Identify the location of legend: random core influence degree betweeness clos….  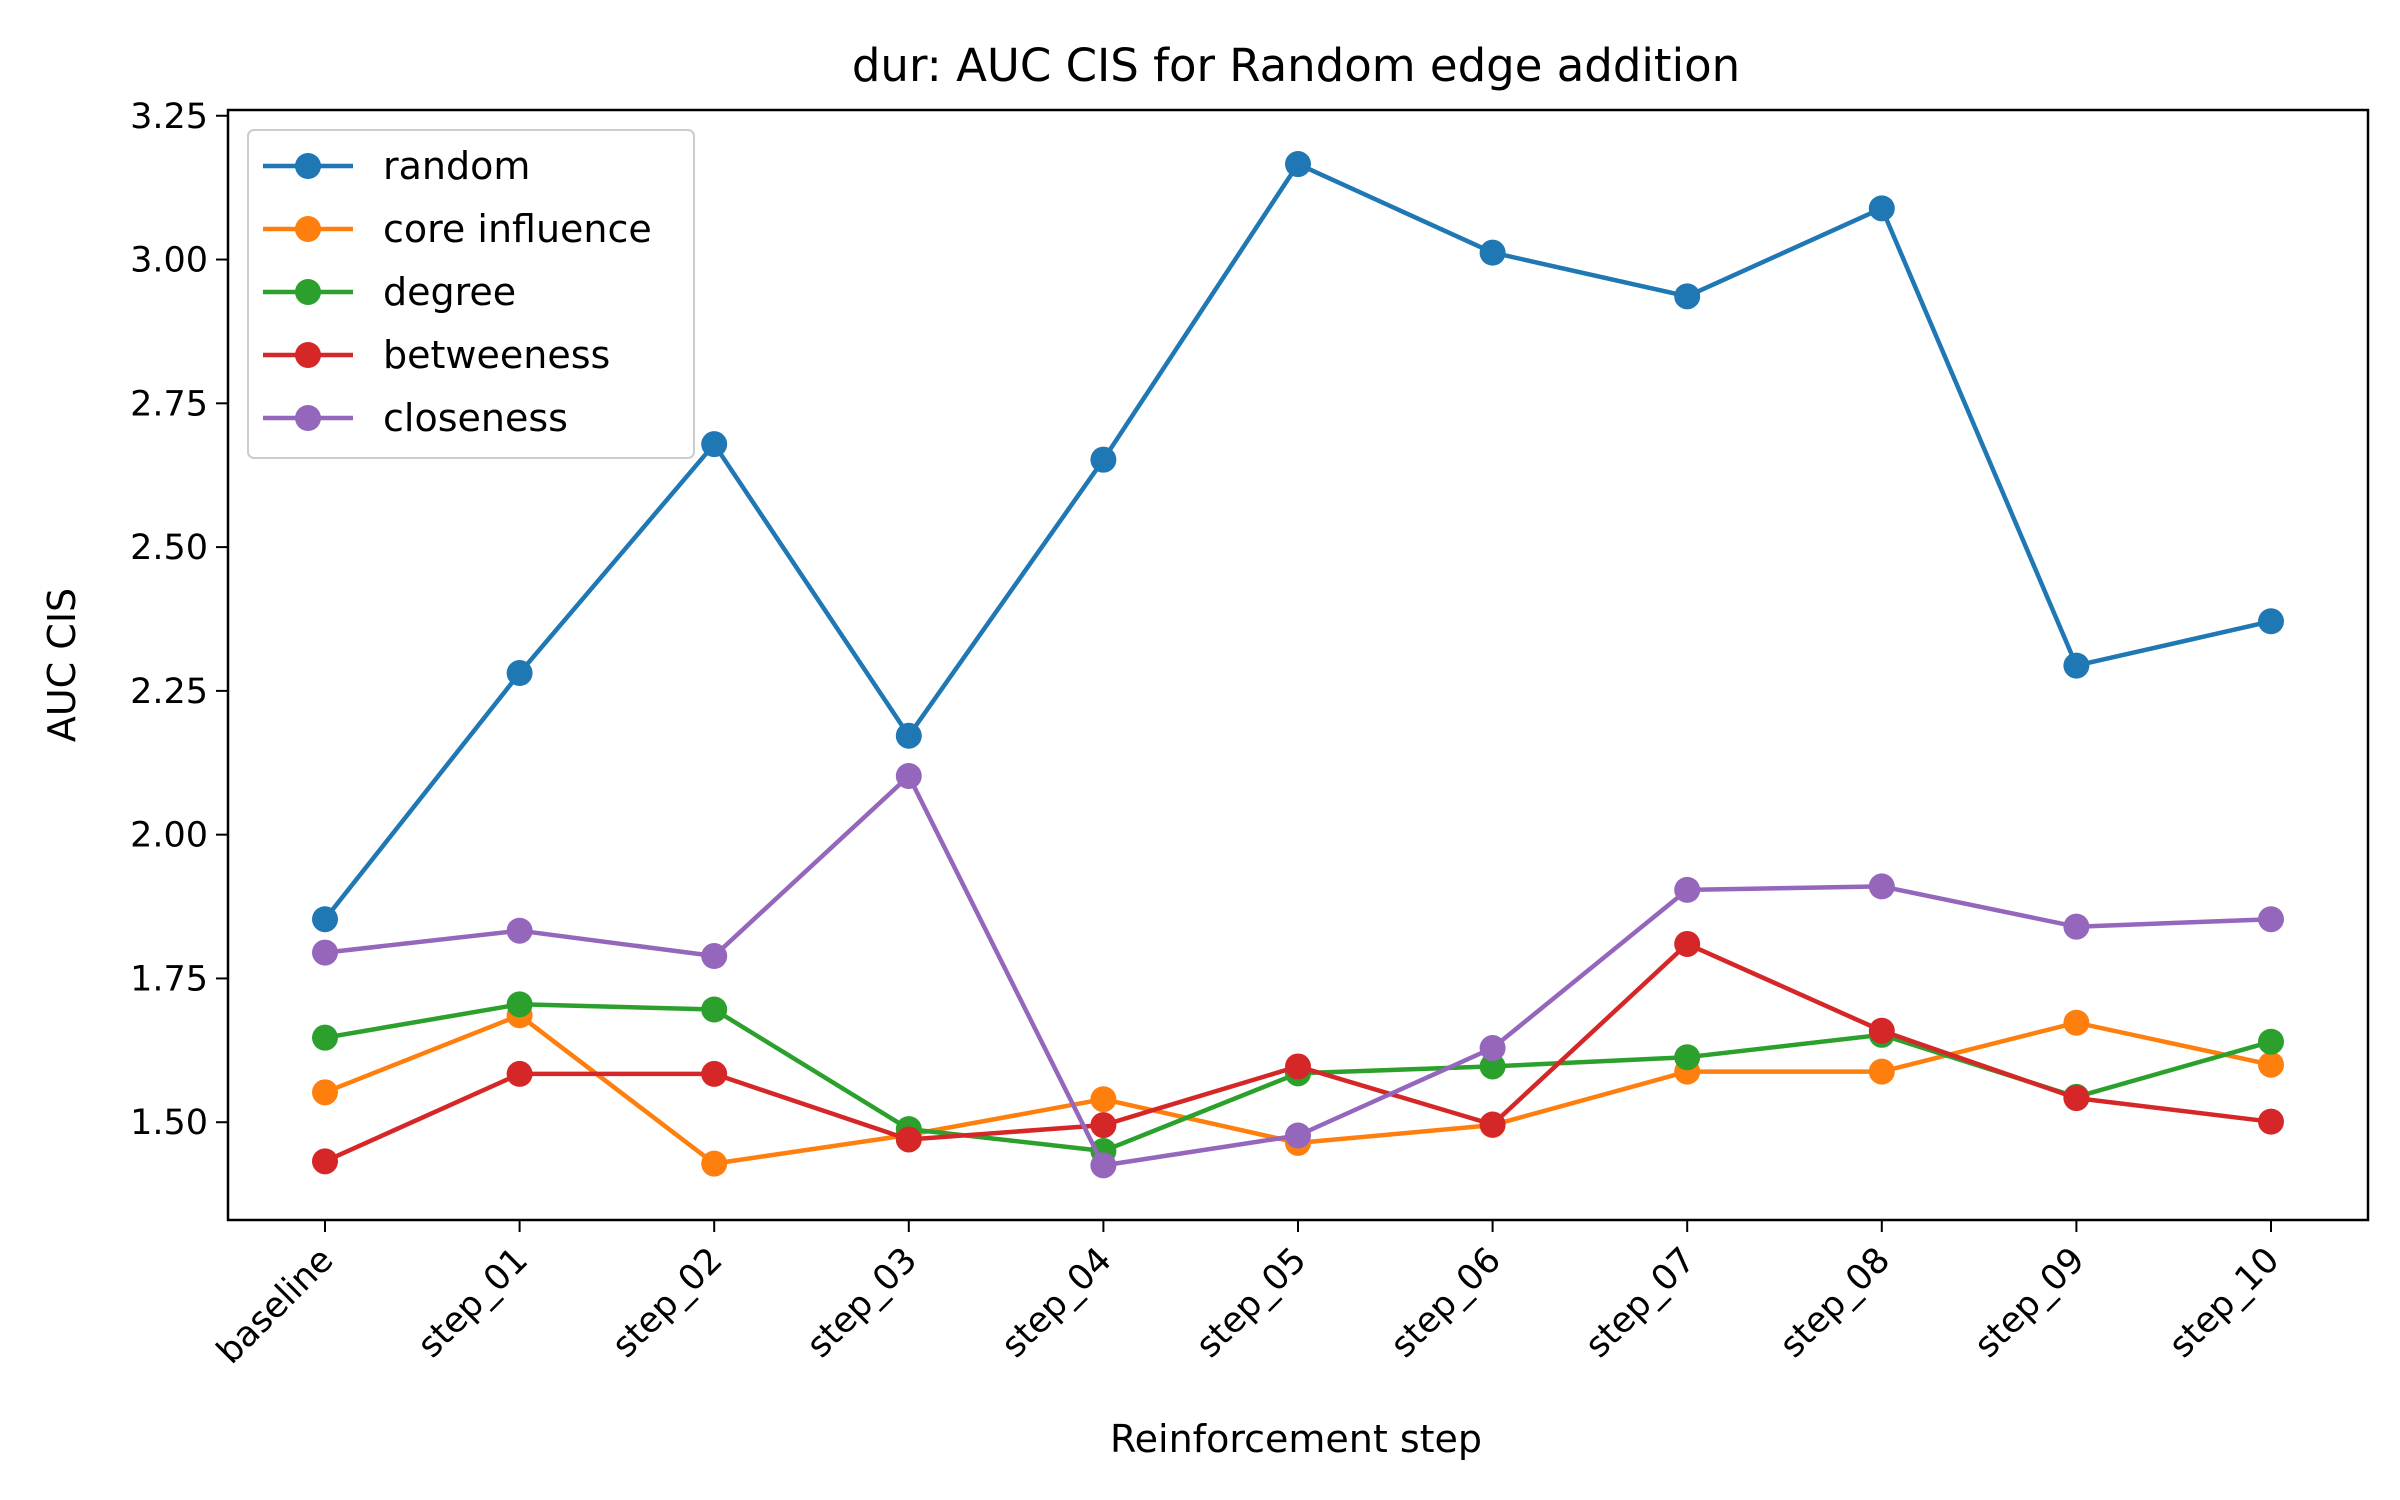
(471, 294).